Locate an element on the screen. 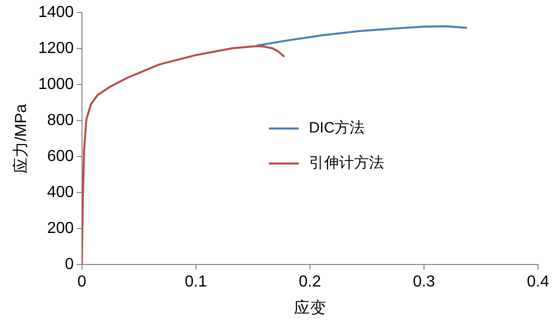 This screenshot has width=558, height=326. legend-label: 引伸计方法 is located at coordinates (346, 163).